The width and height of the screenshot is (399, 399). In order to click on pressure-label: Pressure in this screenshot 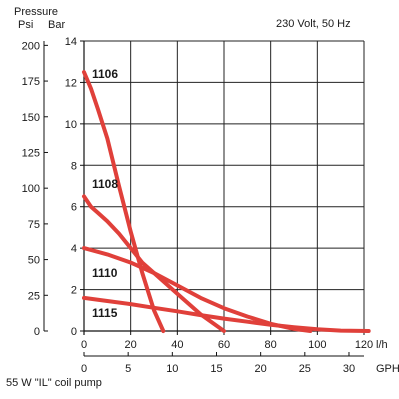, I will do `click(36, 12)`.